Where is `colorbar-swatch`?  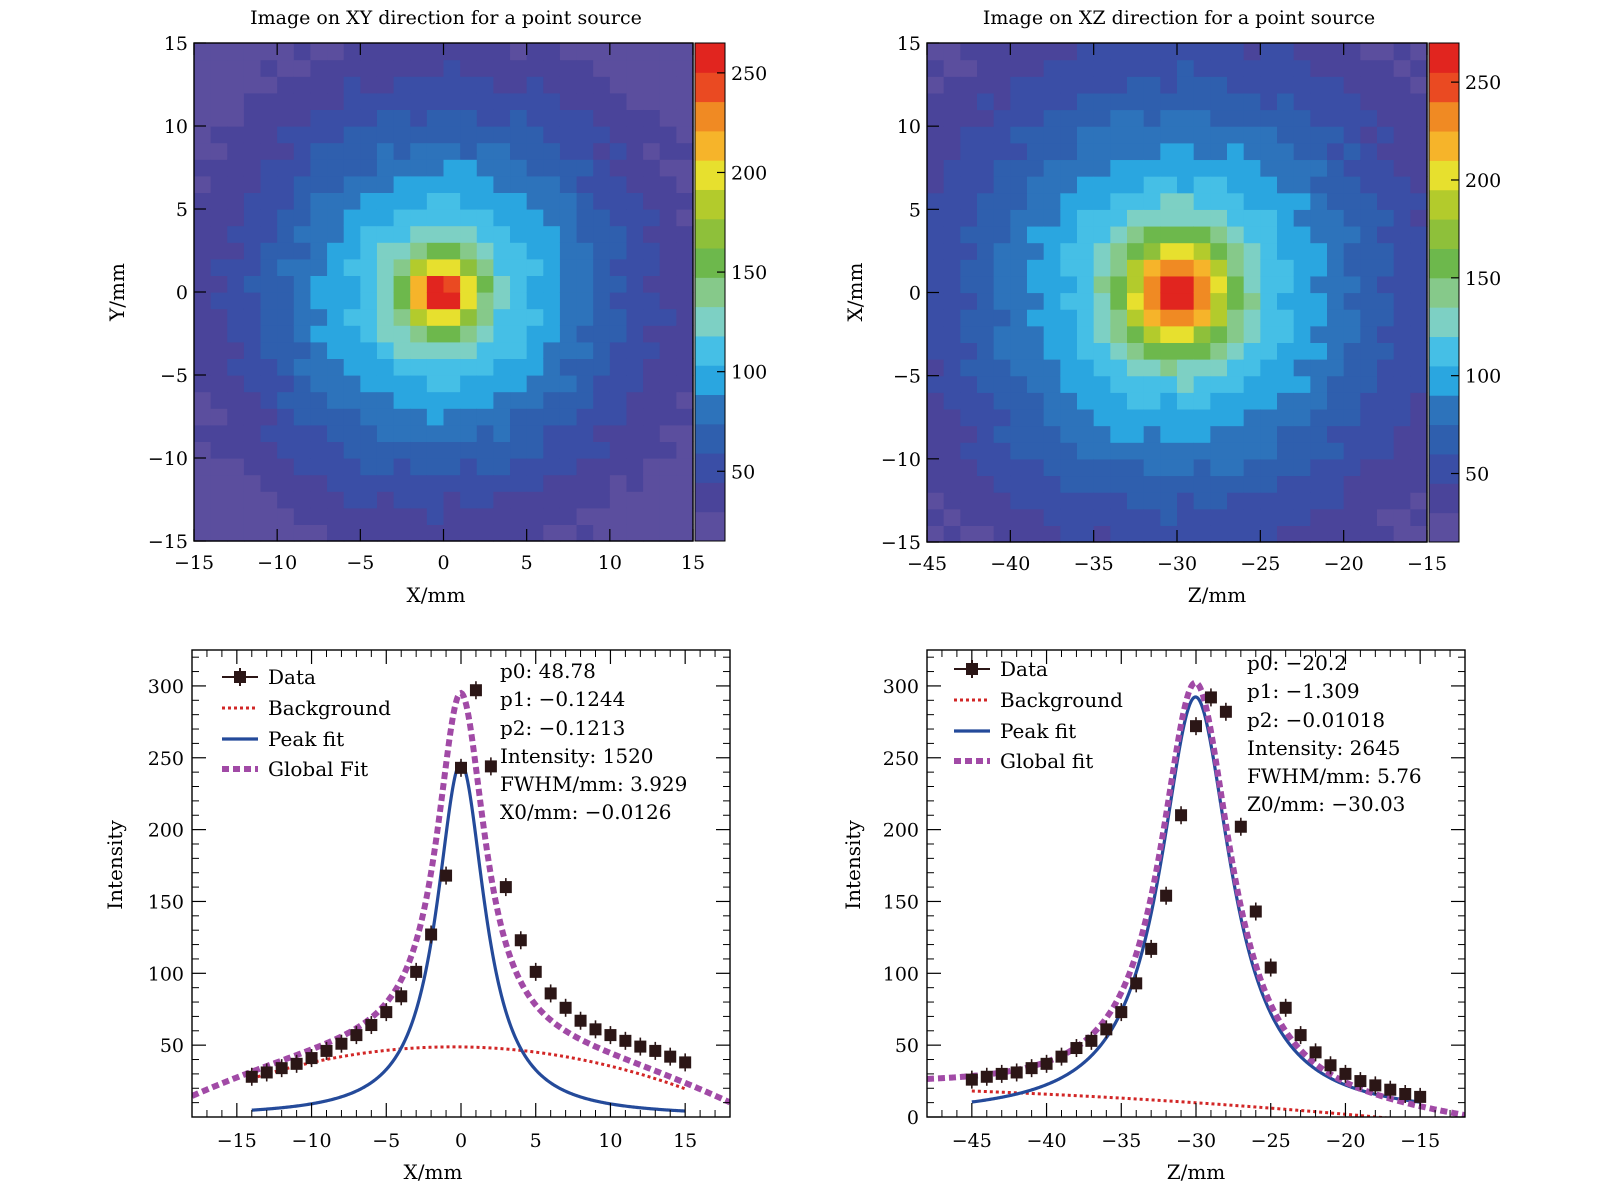
colorbar-swatch is located at coordinates (710, 526).